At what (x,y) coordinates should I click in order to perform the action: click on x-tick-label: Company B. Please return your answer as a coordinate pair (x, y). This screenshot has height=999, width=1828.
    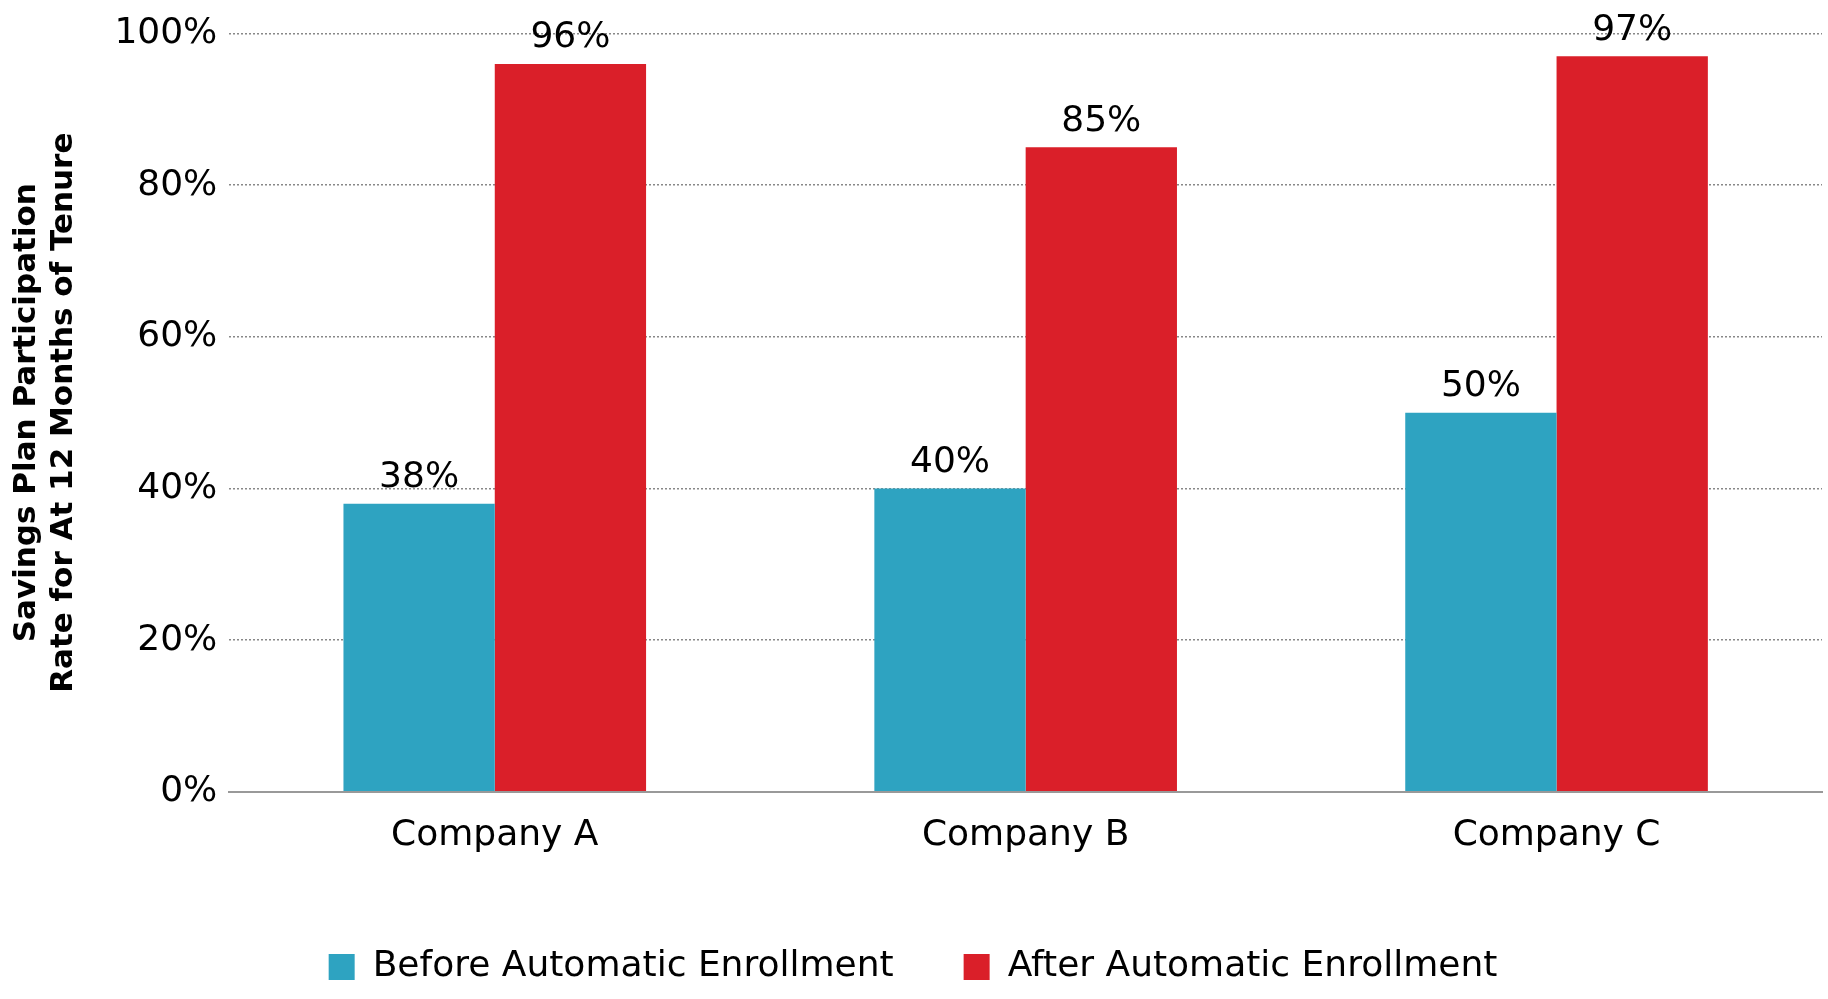
    Looking at the image, I should click on (1025, 832).